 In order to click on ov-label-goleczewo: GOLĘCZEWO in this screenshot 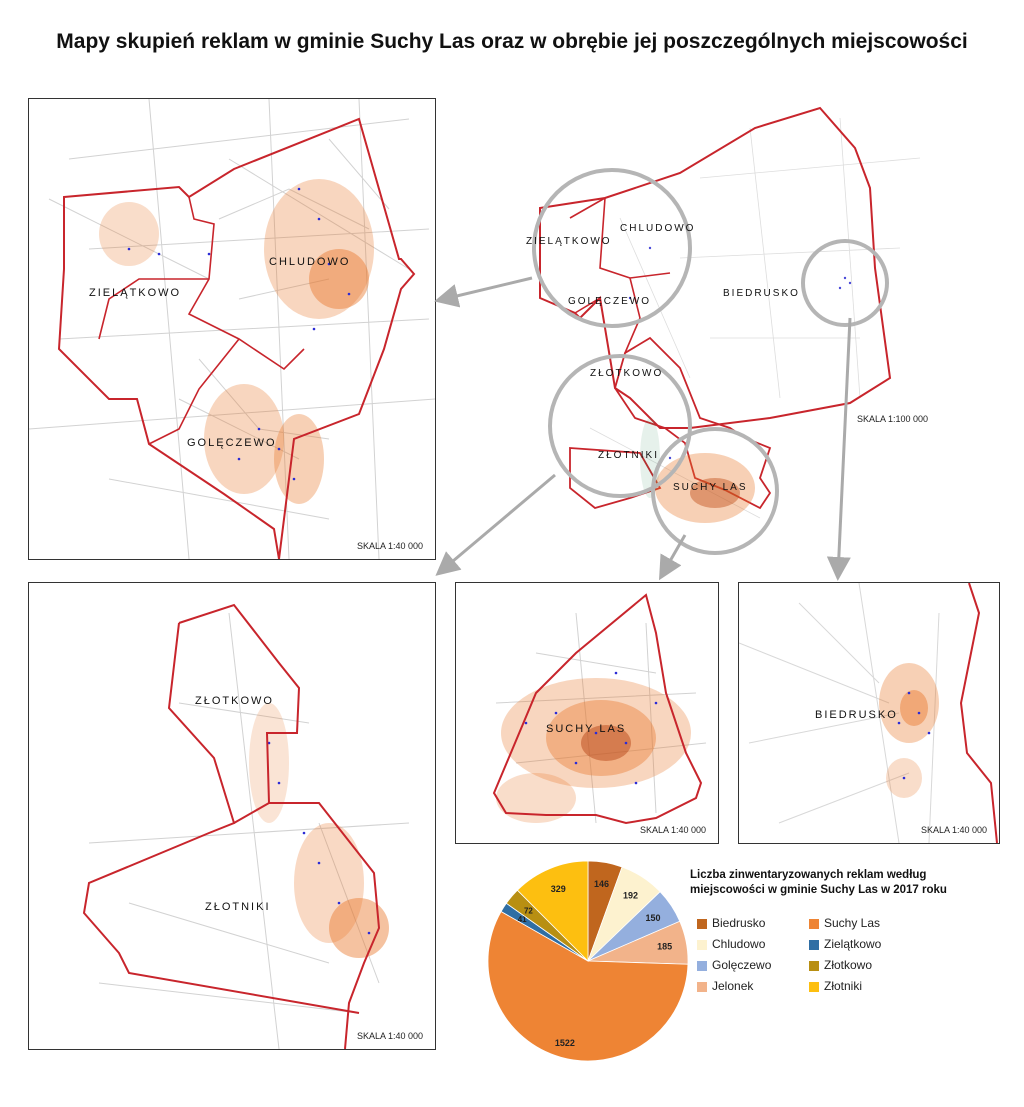, I will do `click(610, 301)`.